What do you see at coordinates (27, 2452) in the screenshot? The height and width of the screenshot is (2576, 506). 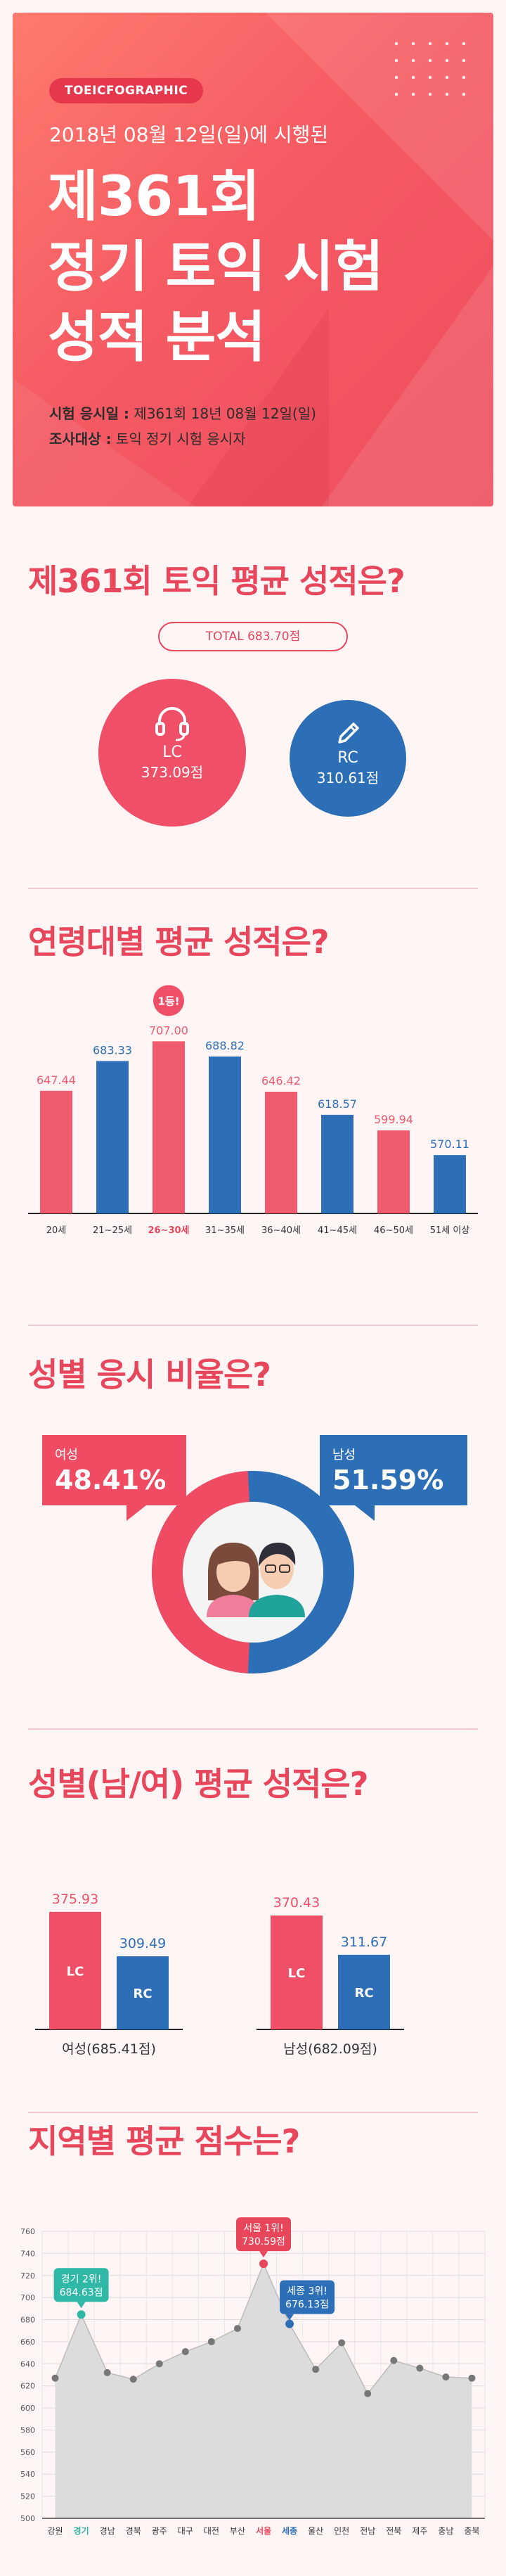 I see `region-y-tick: 560` at bounding box center [27, 2452].